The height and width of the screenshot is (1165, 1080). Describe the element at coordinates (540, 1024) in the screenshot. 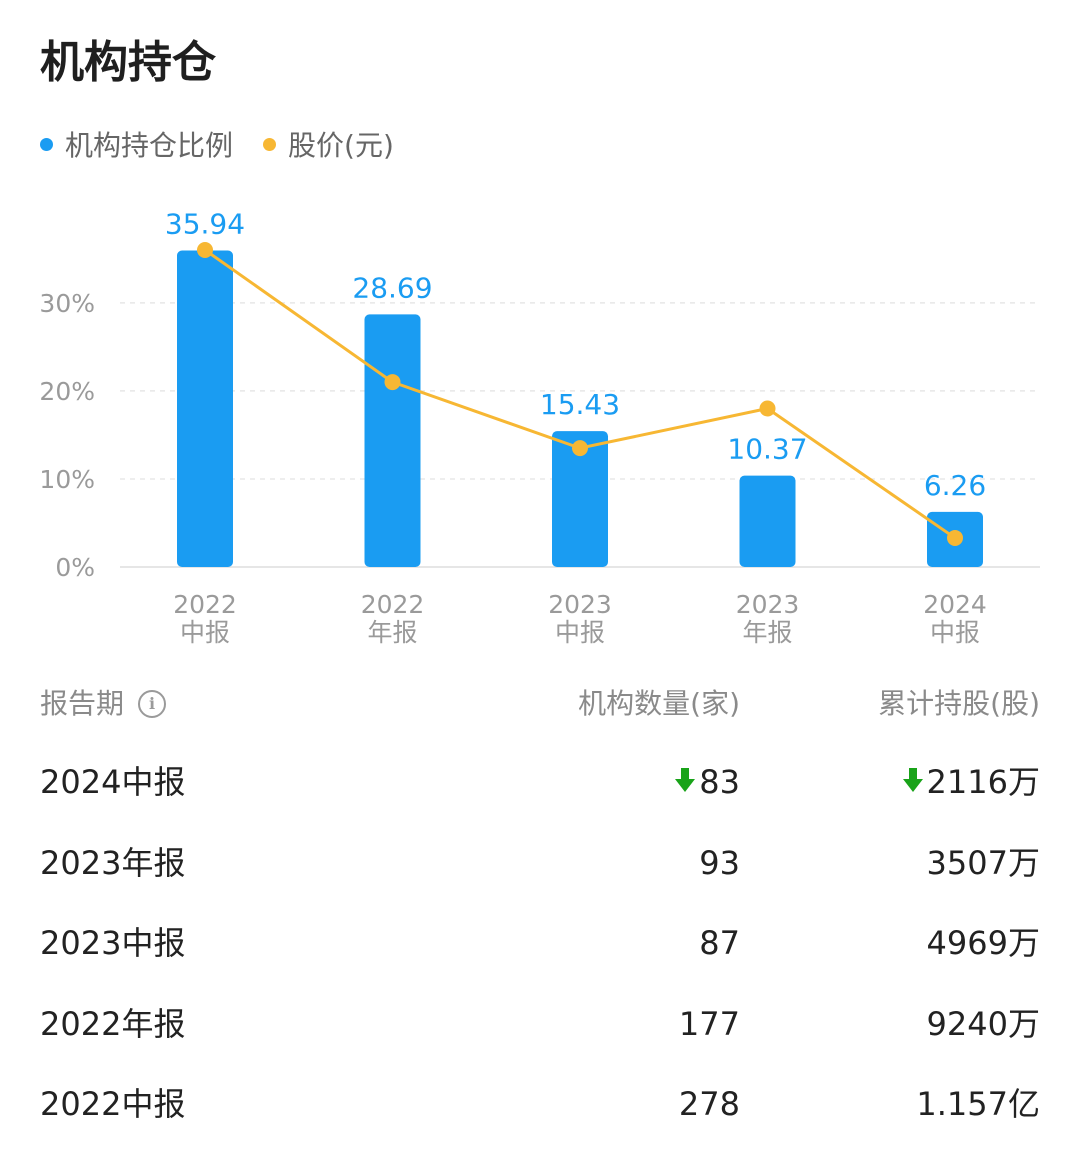

I see `table-row: 2022年报 177 9240万` at that location.